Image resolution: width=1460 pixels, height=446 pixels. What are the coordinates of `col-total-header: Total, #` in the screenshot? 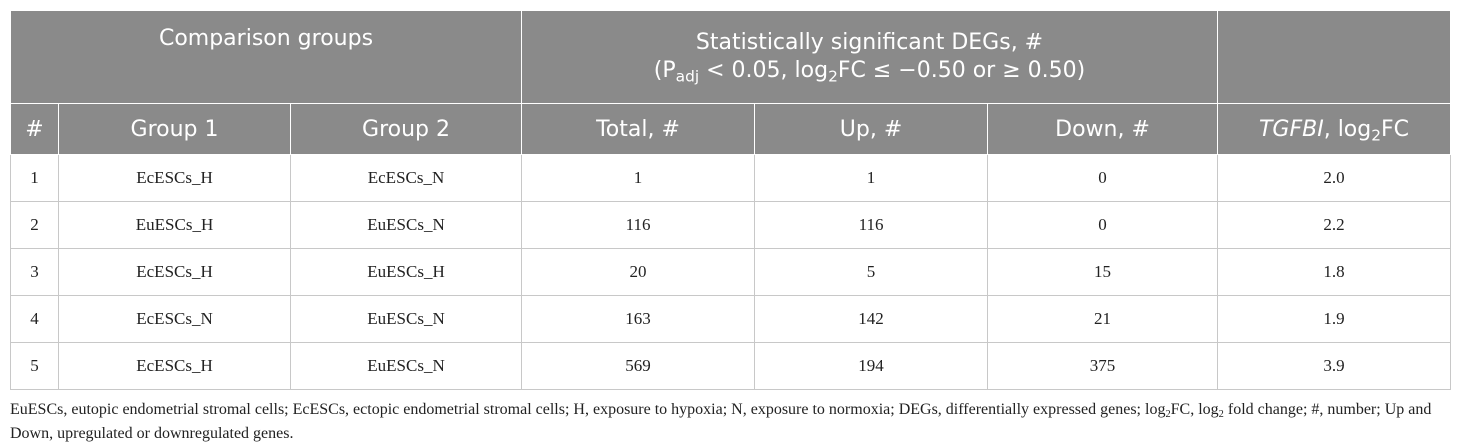 It's located at (638, 129).